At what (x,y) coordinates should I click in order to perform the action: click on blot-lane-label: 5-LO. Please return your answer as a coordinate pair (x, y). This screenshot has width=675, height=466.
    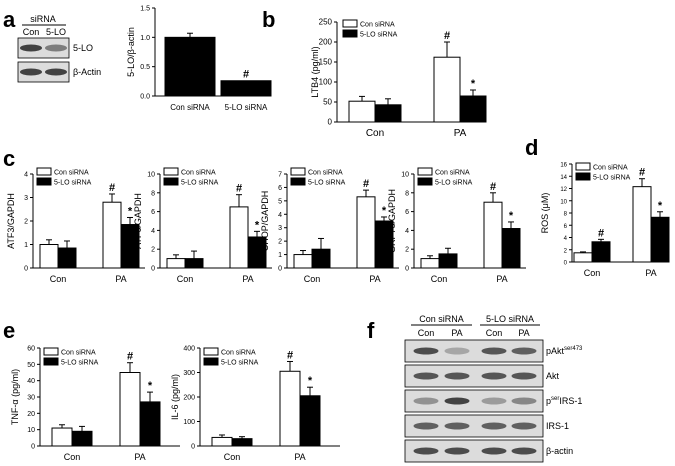
    Looking at the image, I should click on (56, 32).